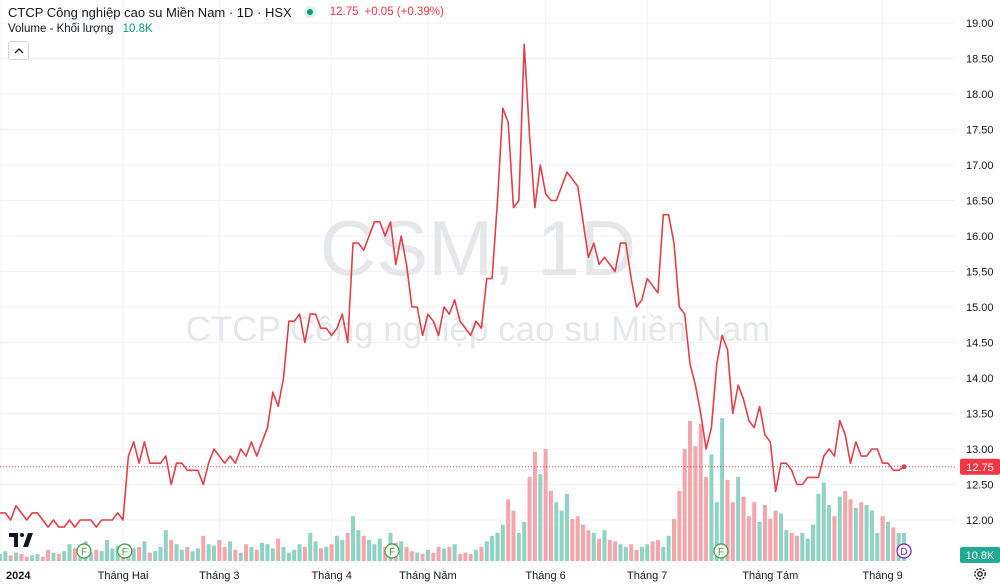  I want to click on event-marker-label: D, so click(903, 552).